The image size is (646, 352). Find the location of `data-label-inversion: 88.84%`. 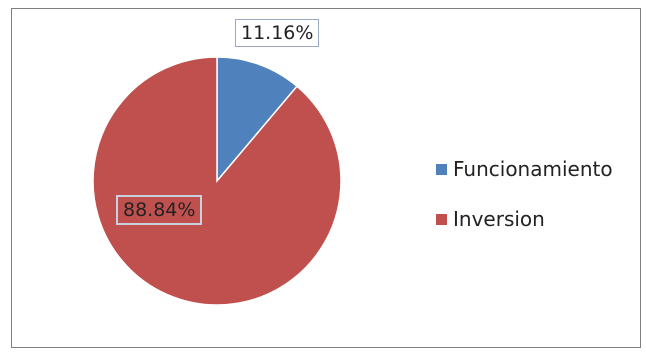

data-label-inversion: 88.84% is located at coordinates (159, 210).